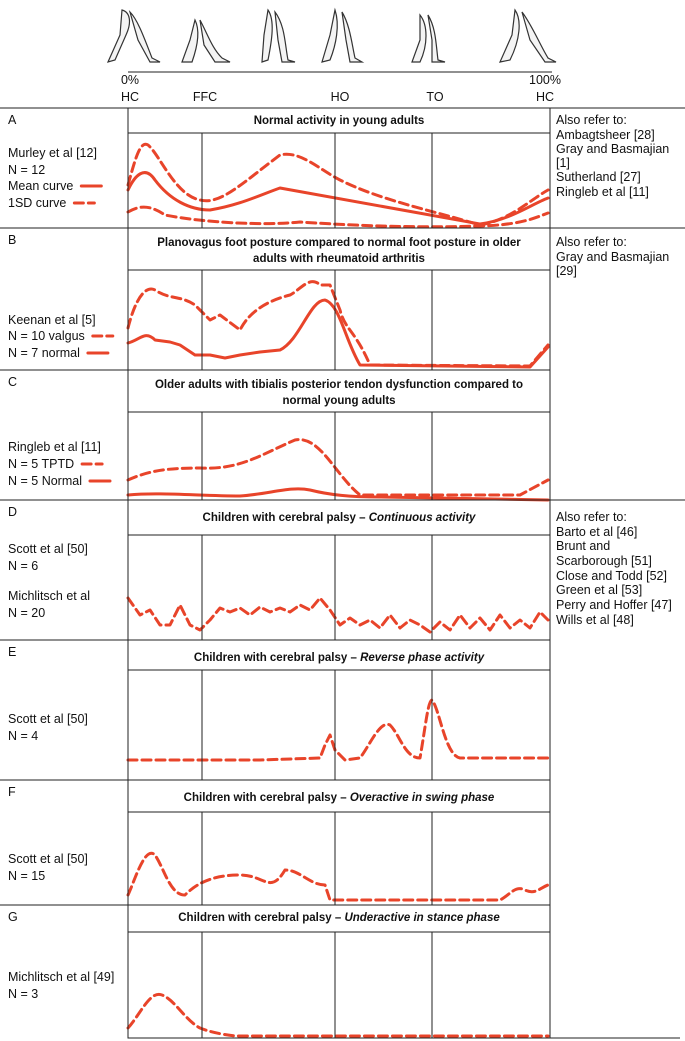 Image resolution: width=685 pixels, height=1041 pixels. Describe the element at coordinates (12, 652) in the screenshot. I see `panel-letter: E` at that location.